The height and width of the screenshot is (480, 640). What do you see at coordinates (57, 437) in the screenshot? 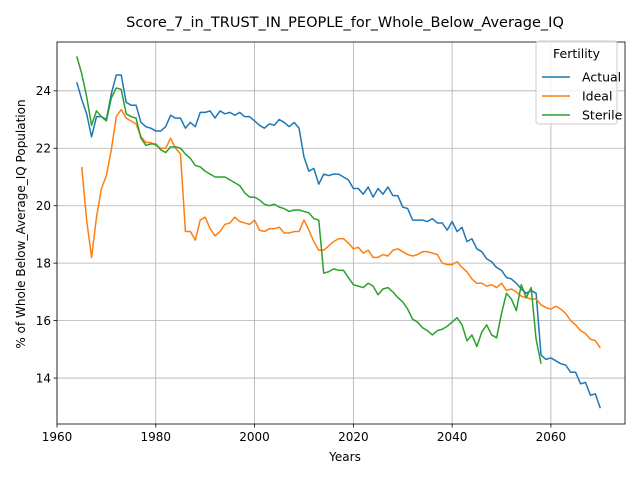
I see `x-tick-label: 1960` at bounding box center [57, 437].